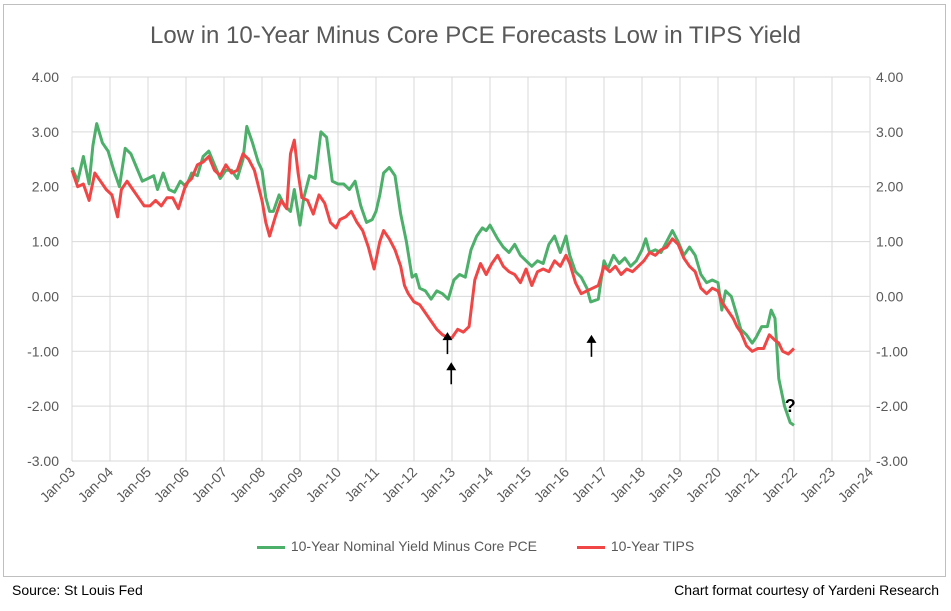 This screenshot has height=611, width=951. I want to click on y-tick-label-left: -2.00, so click(43, 406).